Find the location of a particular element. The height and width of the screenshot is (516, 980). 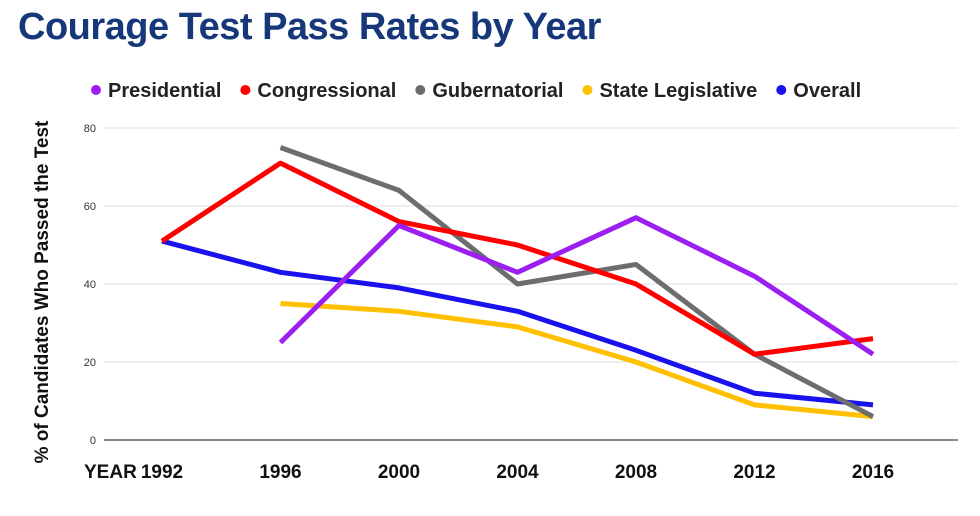

chart-title: Courage Test Pass Rates by Year is located at coordinates (309, 27).